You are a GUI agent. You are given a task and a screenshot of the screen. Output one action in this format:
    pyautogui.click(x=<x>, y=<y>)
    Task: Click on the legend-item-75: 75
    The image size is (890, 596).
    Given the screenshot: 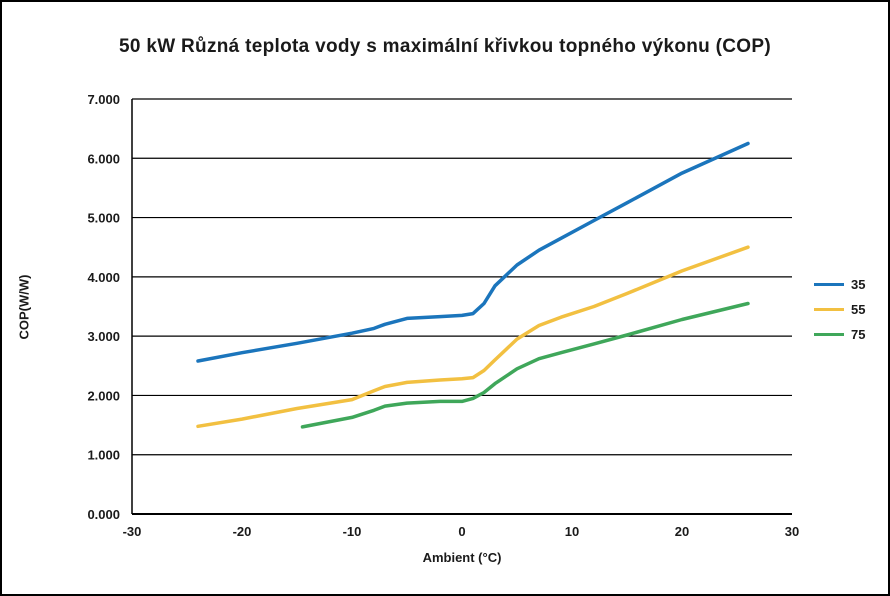 What is the action you would take?
    pyautogui.click(x=839, y=334)
    